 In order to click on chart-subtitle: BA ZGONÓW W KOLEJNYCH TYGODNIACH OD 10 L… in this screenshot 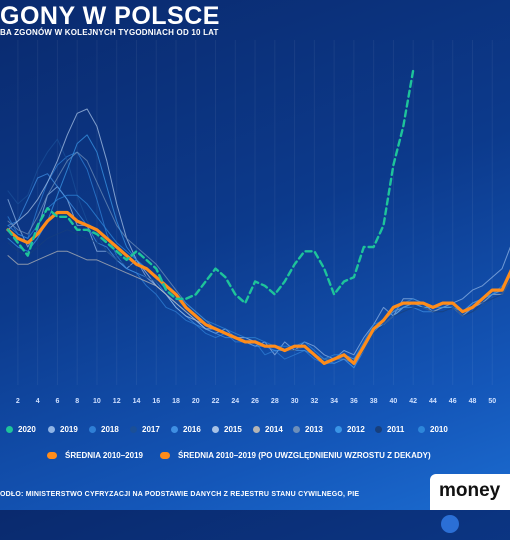, I will do `click(109, 32)`.